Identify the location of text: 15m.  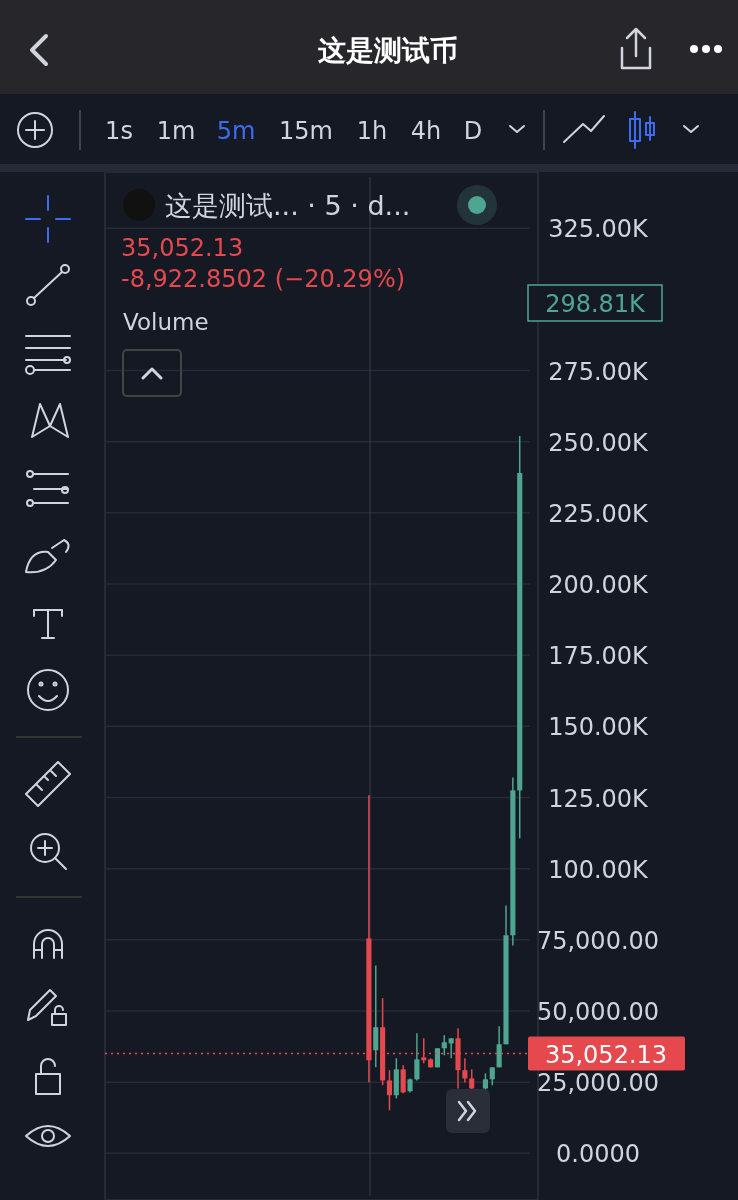
(306, 131).